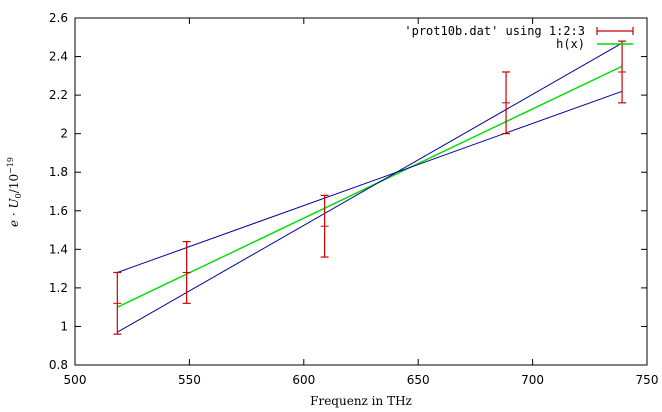 This screenshot has height=412, width=662. What do you see at coordinates (532, 380) in the screenshot?
I see `x-tick-label: 700` at bounding box center [532, 380].